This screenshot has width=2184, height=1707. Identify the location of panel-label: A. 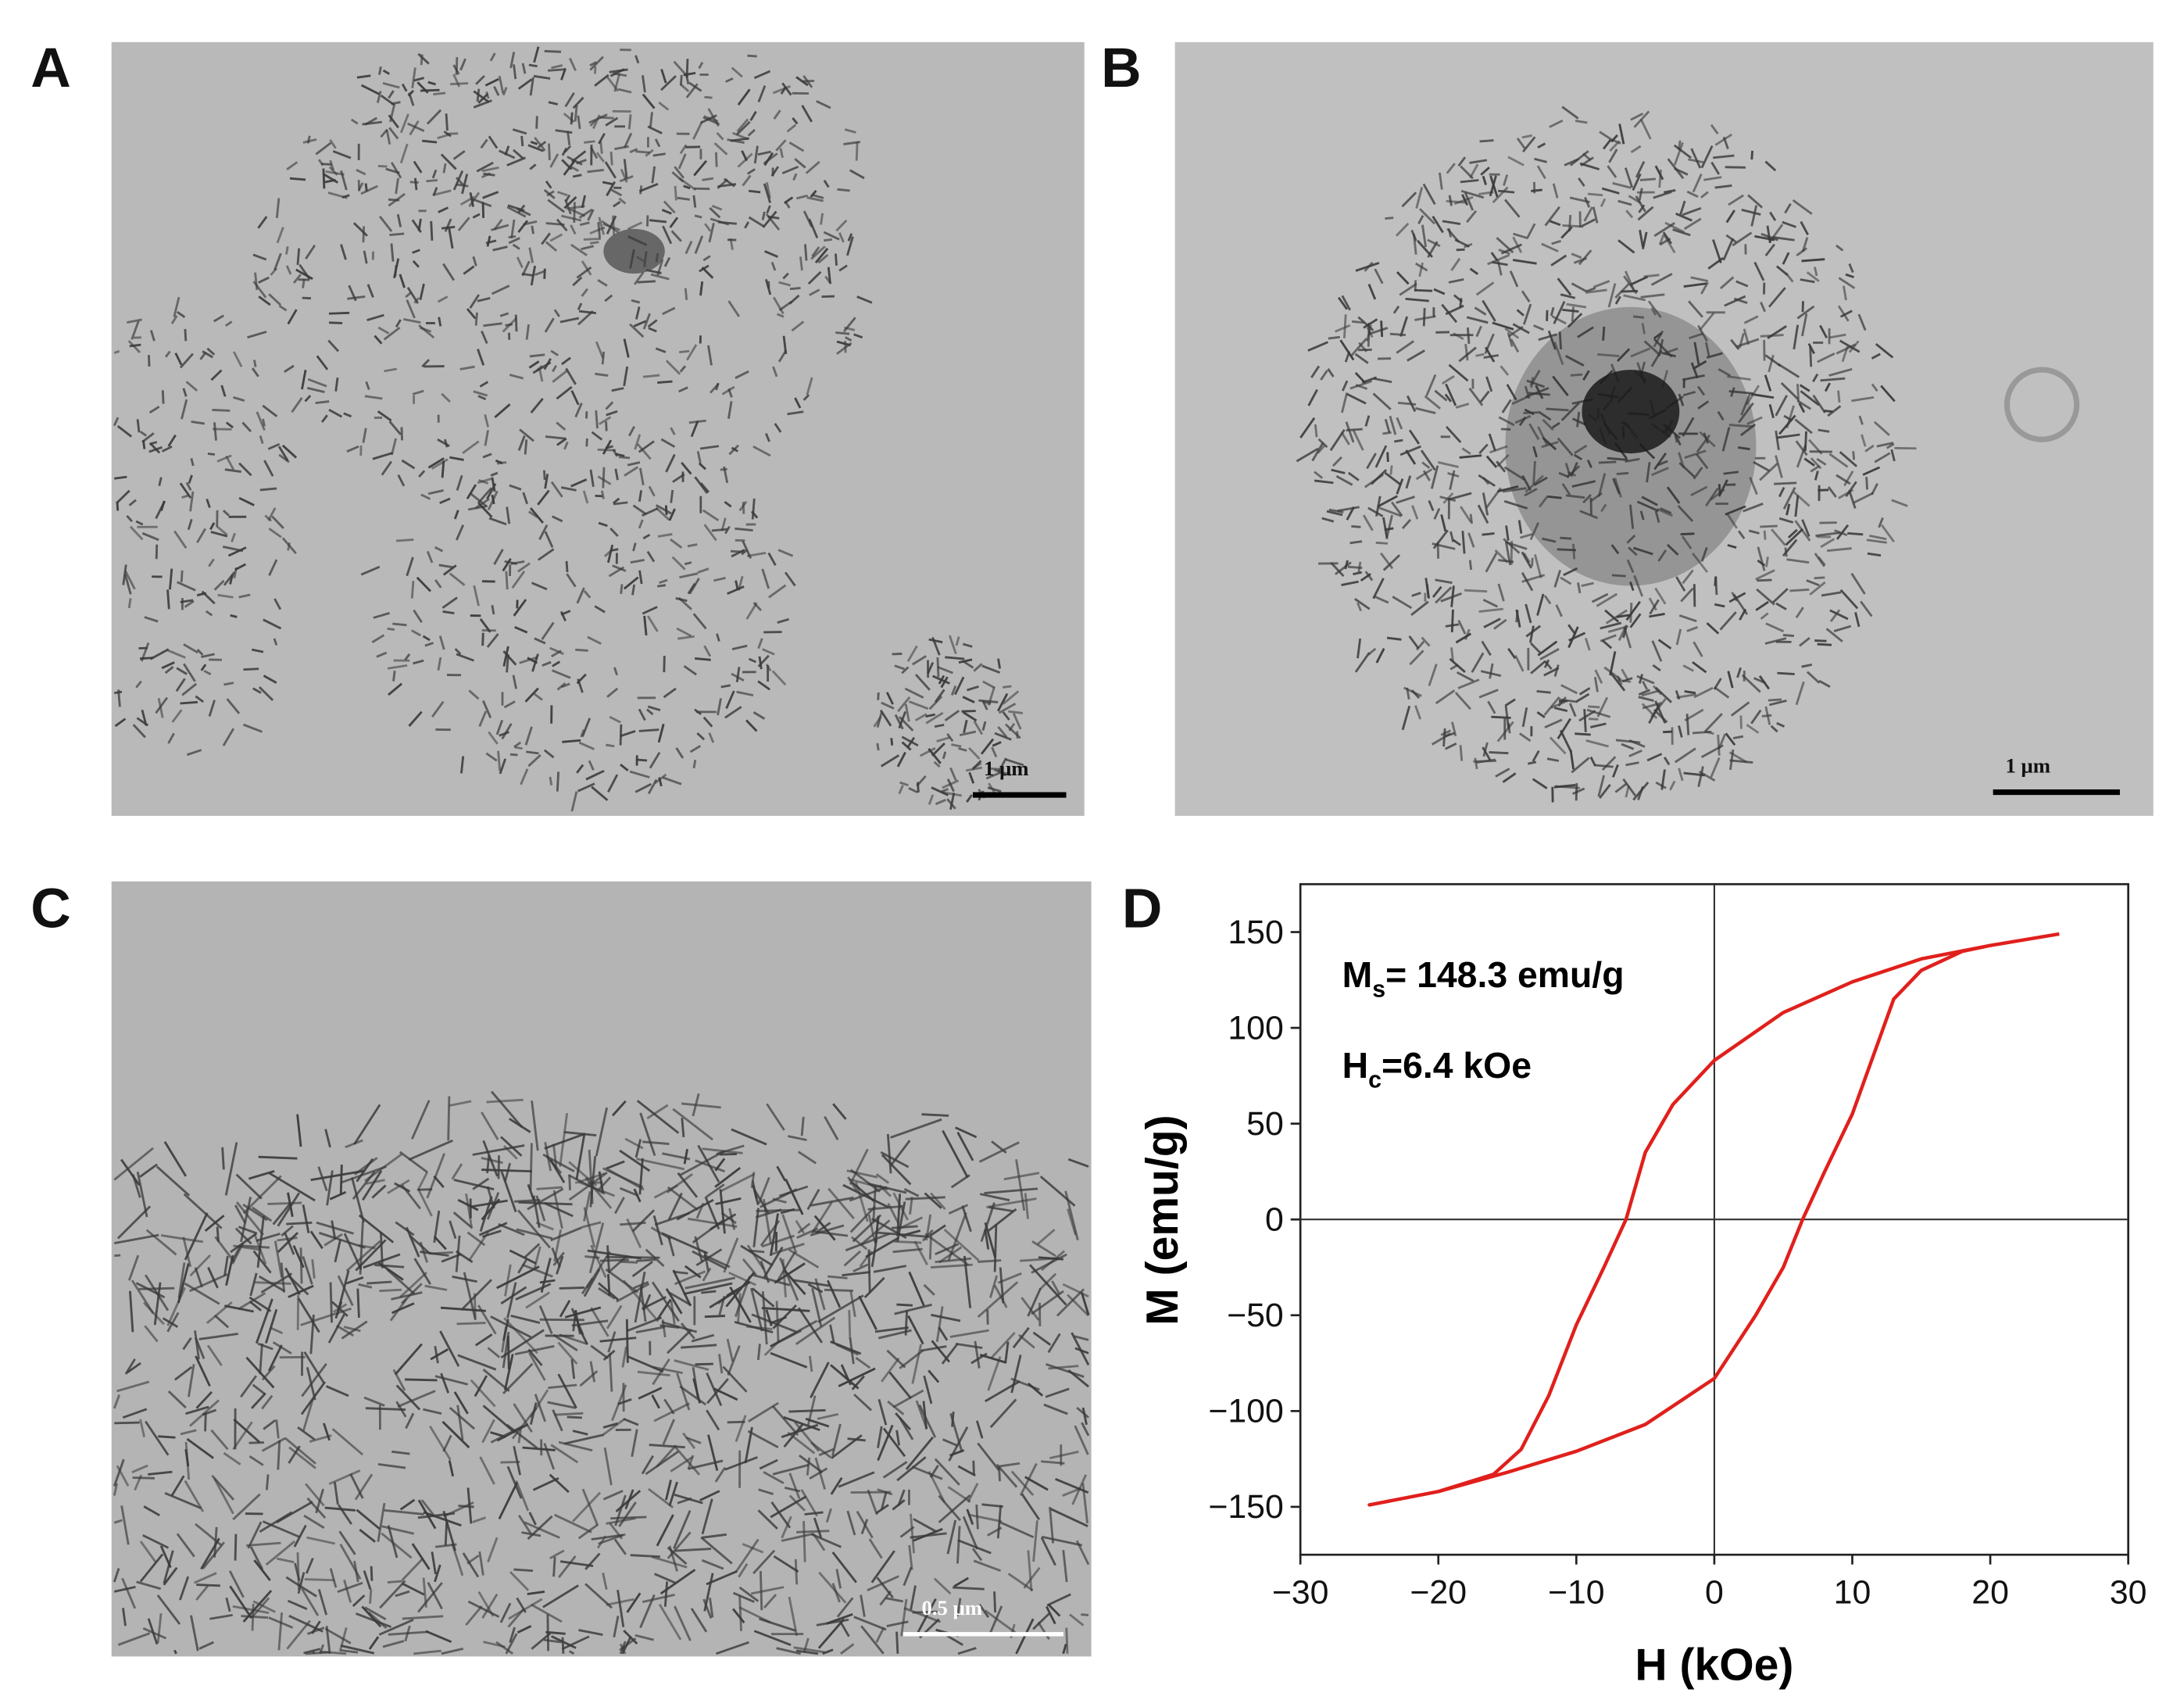
(50, 68).